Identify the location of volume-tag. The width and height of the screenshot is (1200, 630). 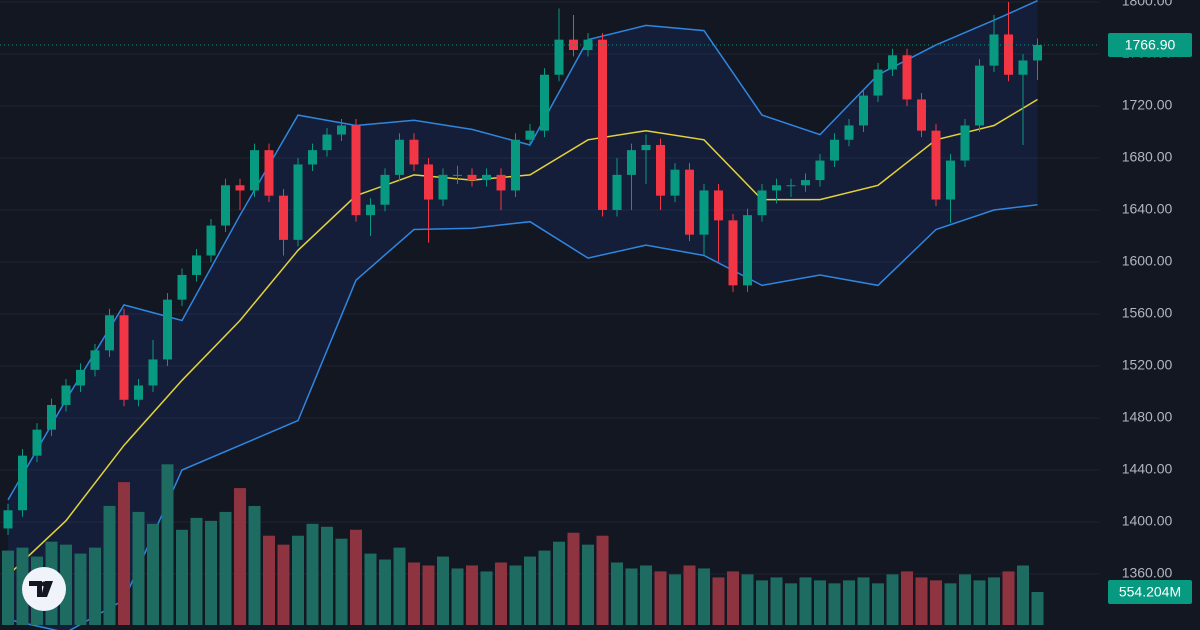
(1150, 592).